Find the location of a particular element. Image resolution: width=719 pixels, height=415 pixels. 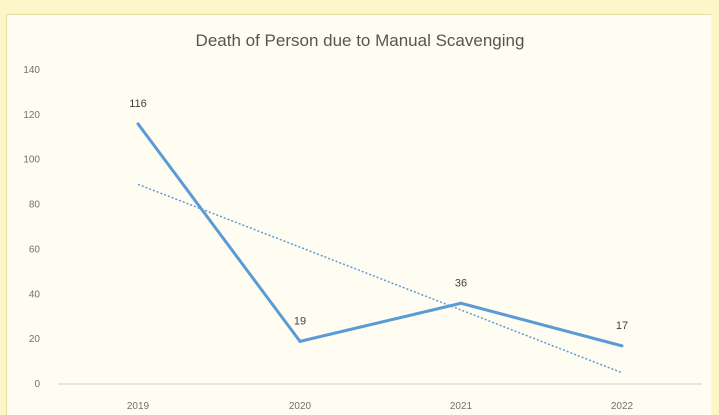

data-label: 17 is located at coordinates (622, 326).